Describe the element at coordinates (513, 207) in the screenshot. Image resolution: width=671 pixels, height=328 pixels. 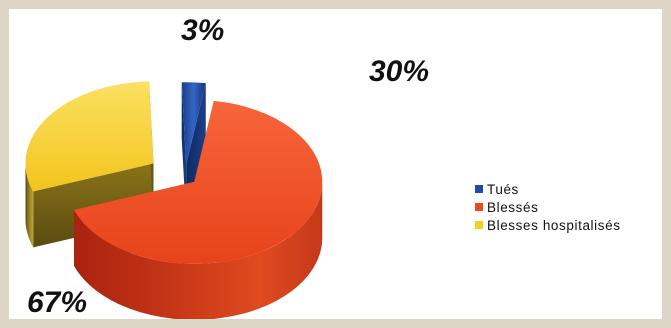
I see `legend-label-2: Blessés` at that location.